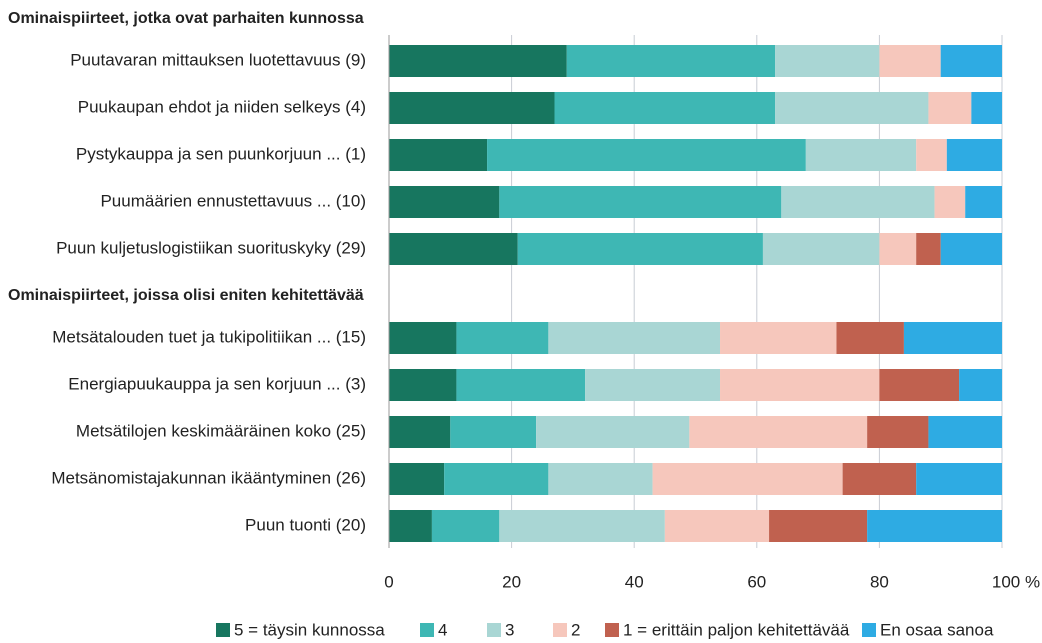 Image resolution: width=1042 pixels, height=643 pixels. Describe the element at coordinates (388, 581) in the screenshot. I see `x-tick-label: 0` at that location.